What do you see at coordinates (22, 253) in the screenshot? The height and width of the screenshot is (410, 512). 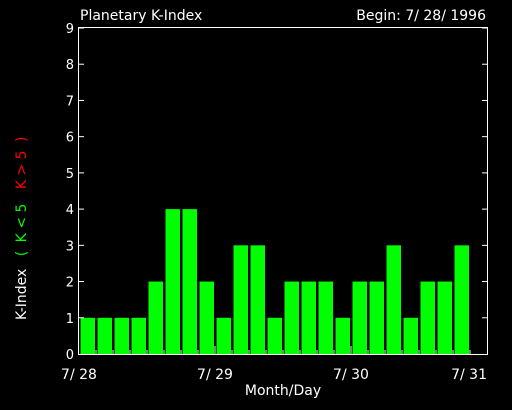 I see `legend-open-paren: (` at bounding box center [22, 253].